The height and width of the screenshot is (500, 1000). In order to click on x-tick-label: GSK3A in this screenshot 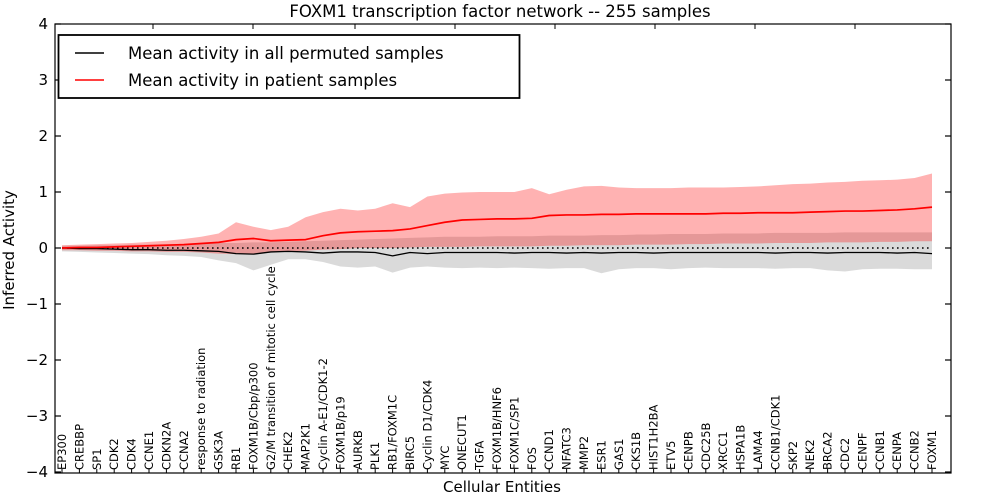, I will do `click(219, 450)`.